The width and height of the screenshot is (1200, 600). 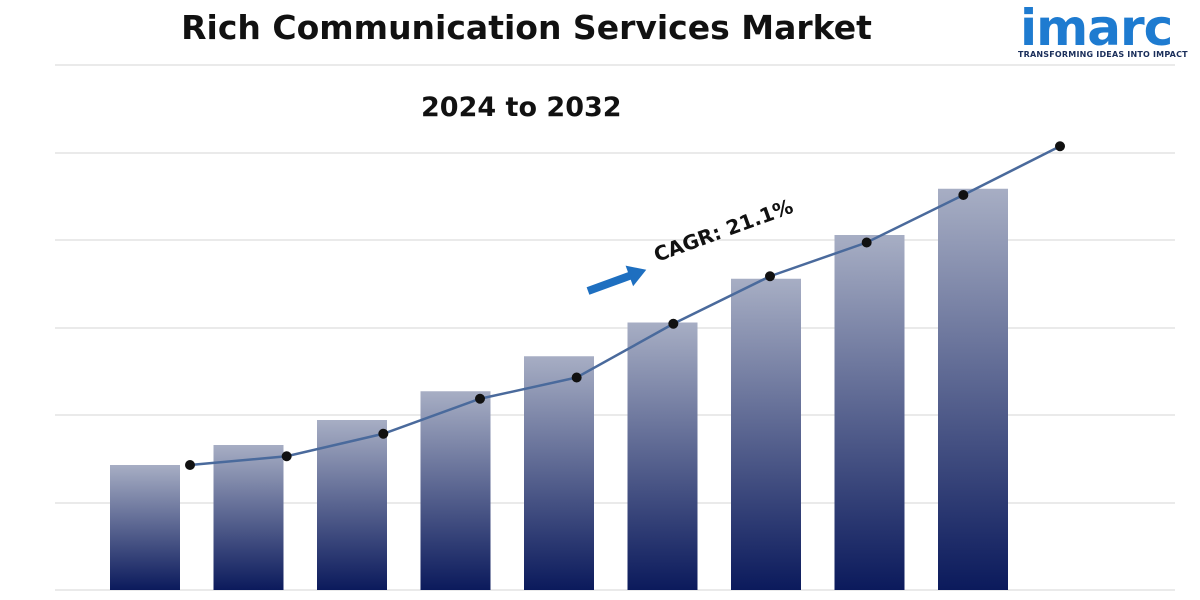 What do you see at coordinates (145, 527) in the screenshot?
I see `bar-2024` at bounding box center [145, 527].